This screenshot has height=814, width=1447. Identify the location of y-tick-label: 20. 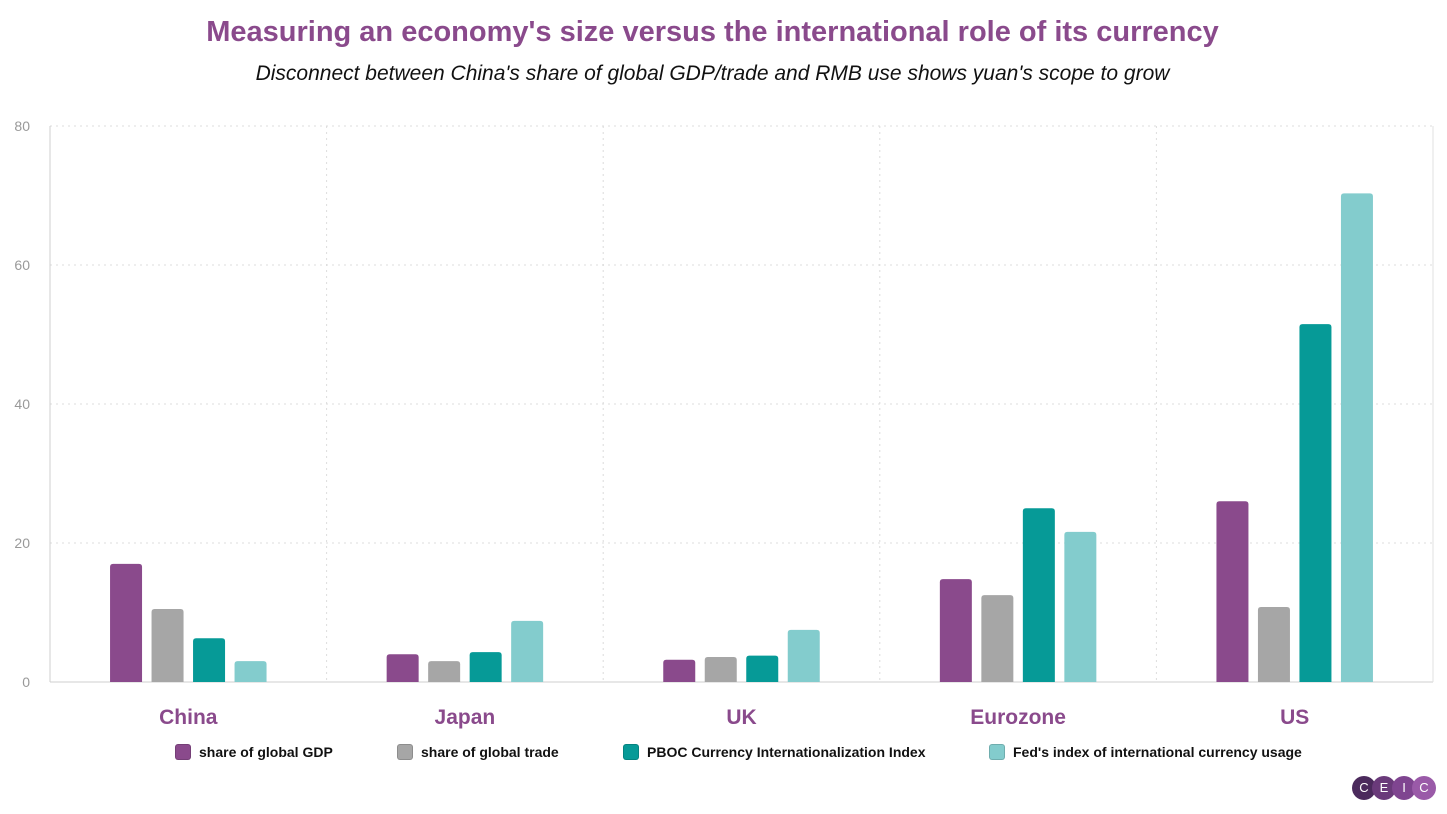
(22, 543).